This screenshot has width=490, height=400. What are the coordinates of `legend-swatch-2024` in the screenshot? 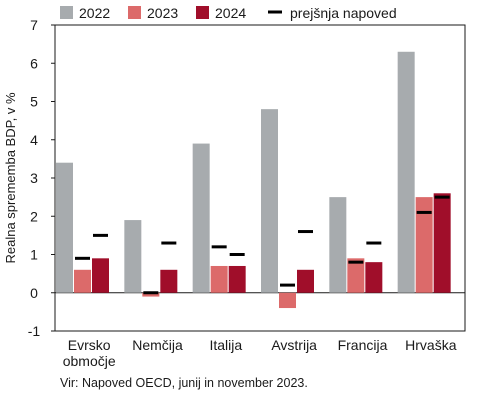 It's located at (202, 12).